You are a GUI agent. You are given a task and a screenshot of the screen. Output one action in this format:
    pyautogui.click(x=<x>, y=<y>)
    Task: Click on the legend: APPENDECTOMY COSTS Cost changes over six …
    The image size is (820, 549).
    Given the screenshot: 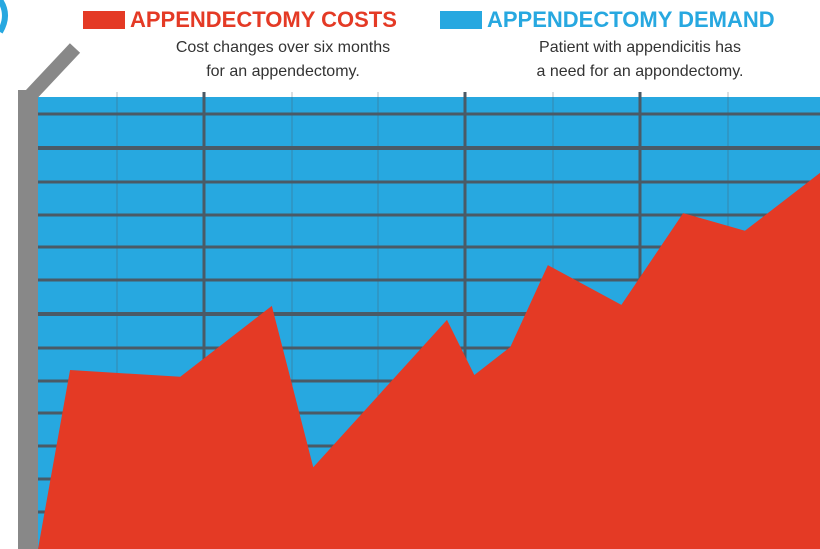 What is the action you would take?
    pyautogui.click(x=429, y=43)
    